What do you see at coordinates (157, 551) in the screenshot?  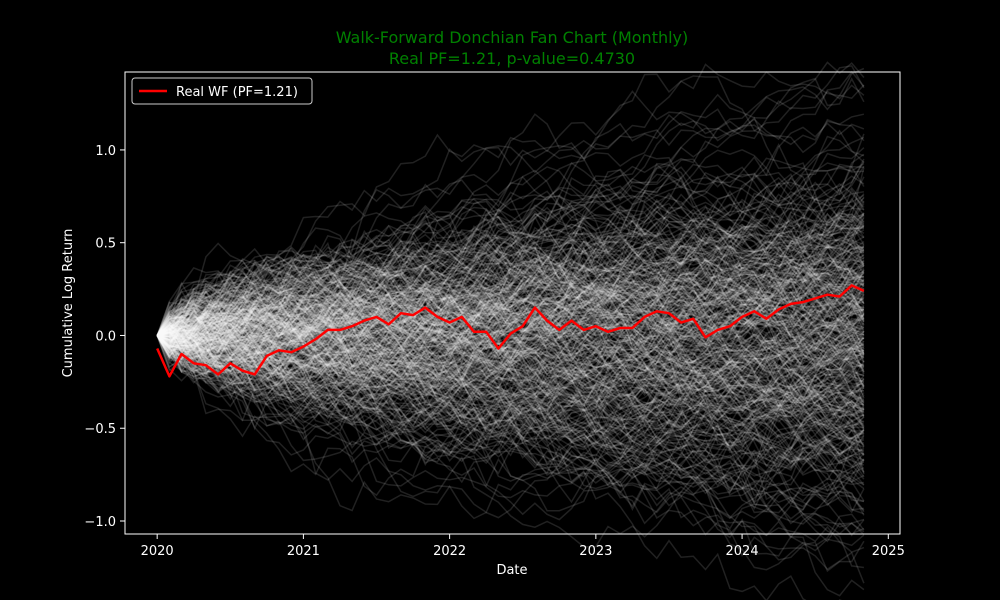 I see `x-tick-label: 2020` at bounding box center [157, 551].